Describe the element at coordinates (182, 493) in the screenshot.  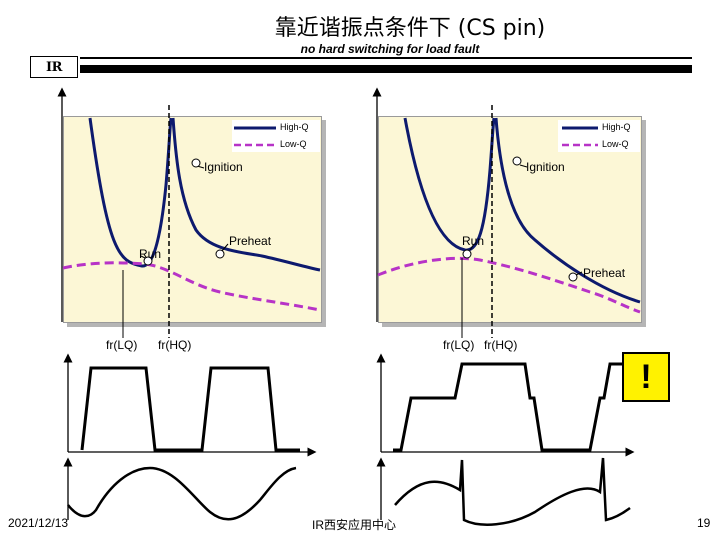
I see `left-current-waveform` at that location.